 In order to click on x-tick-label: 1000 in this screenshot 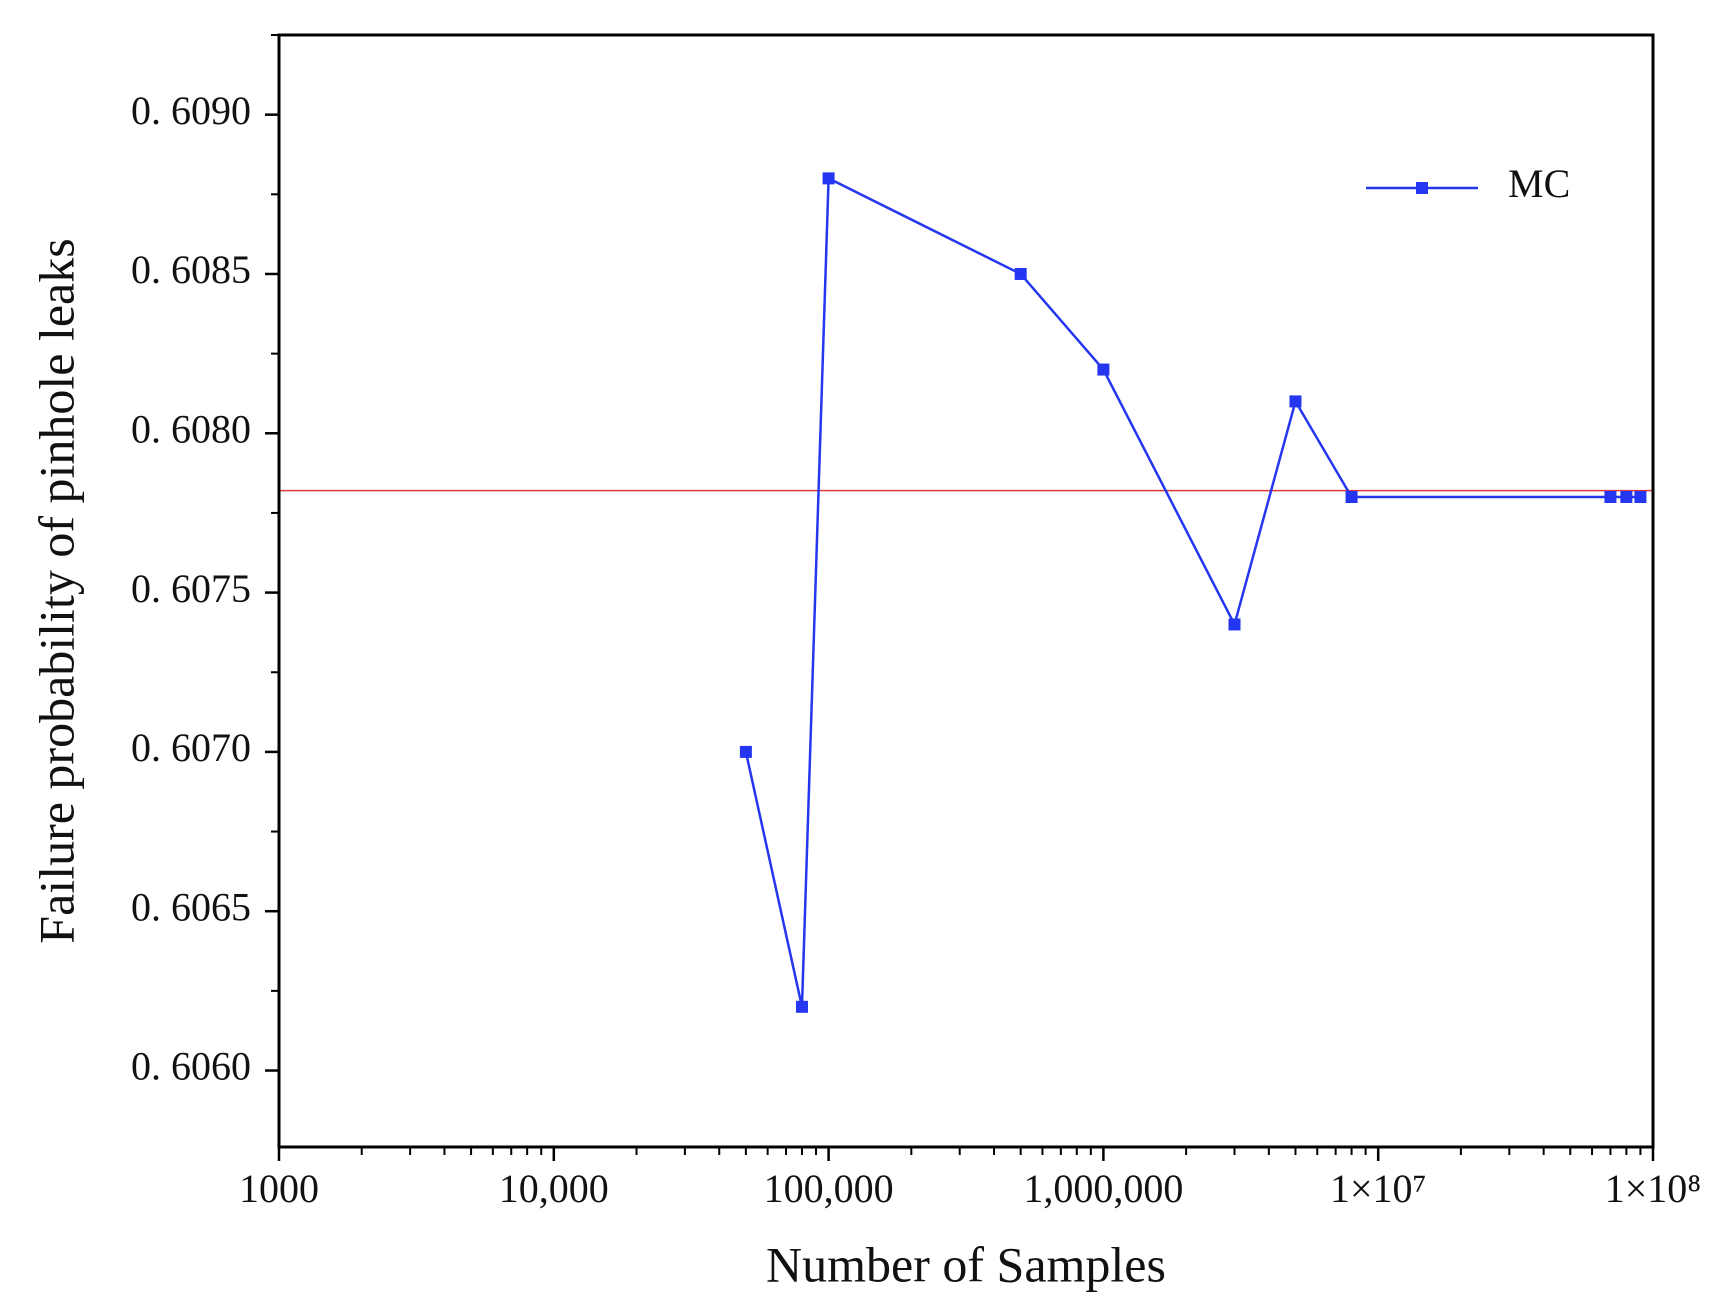, I will do `click(279, 1188)`.